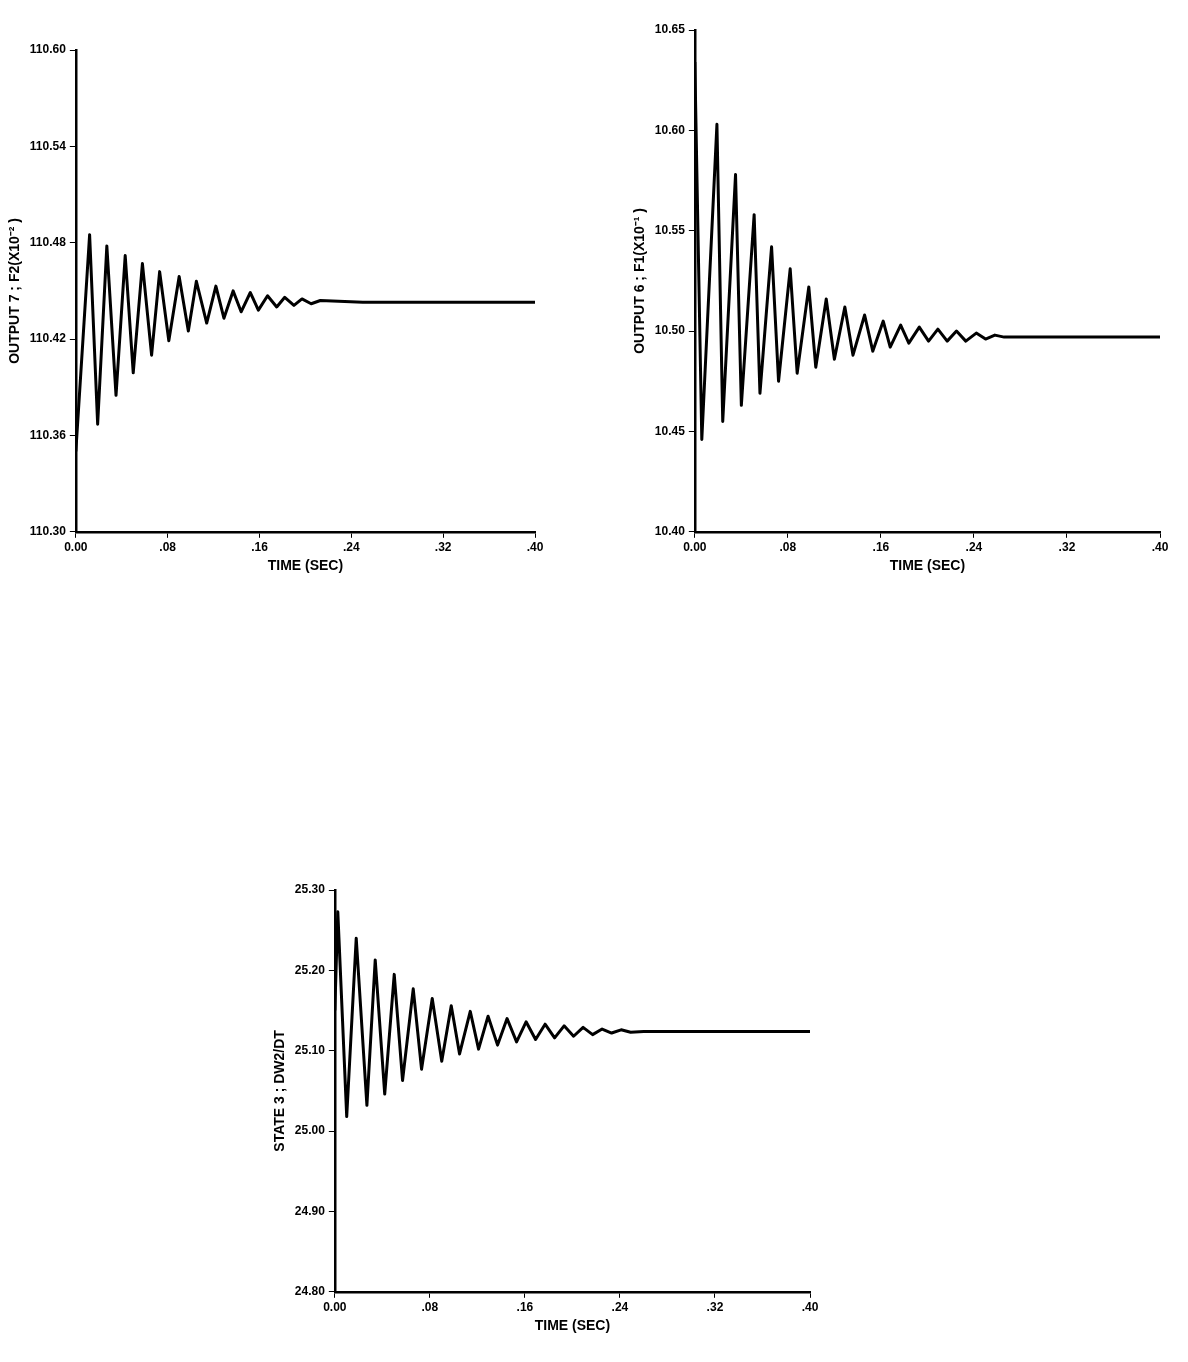  I want to click on y-tick-label: 24.80, so click(310, 1291).